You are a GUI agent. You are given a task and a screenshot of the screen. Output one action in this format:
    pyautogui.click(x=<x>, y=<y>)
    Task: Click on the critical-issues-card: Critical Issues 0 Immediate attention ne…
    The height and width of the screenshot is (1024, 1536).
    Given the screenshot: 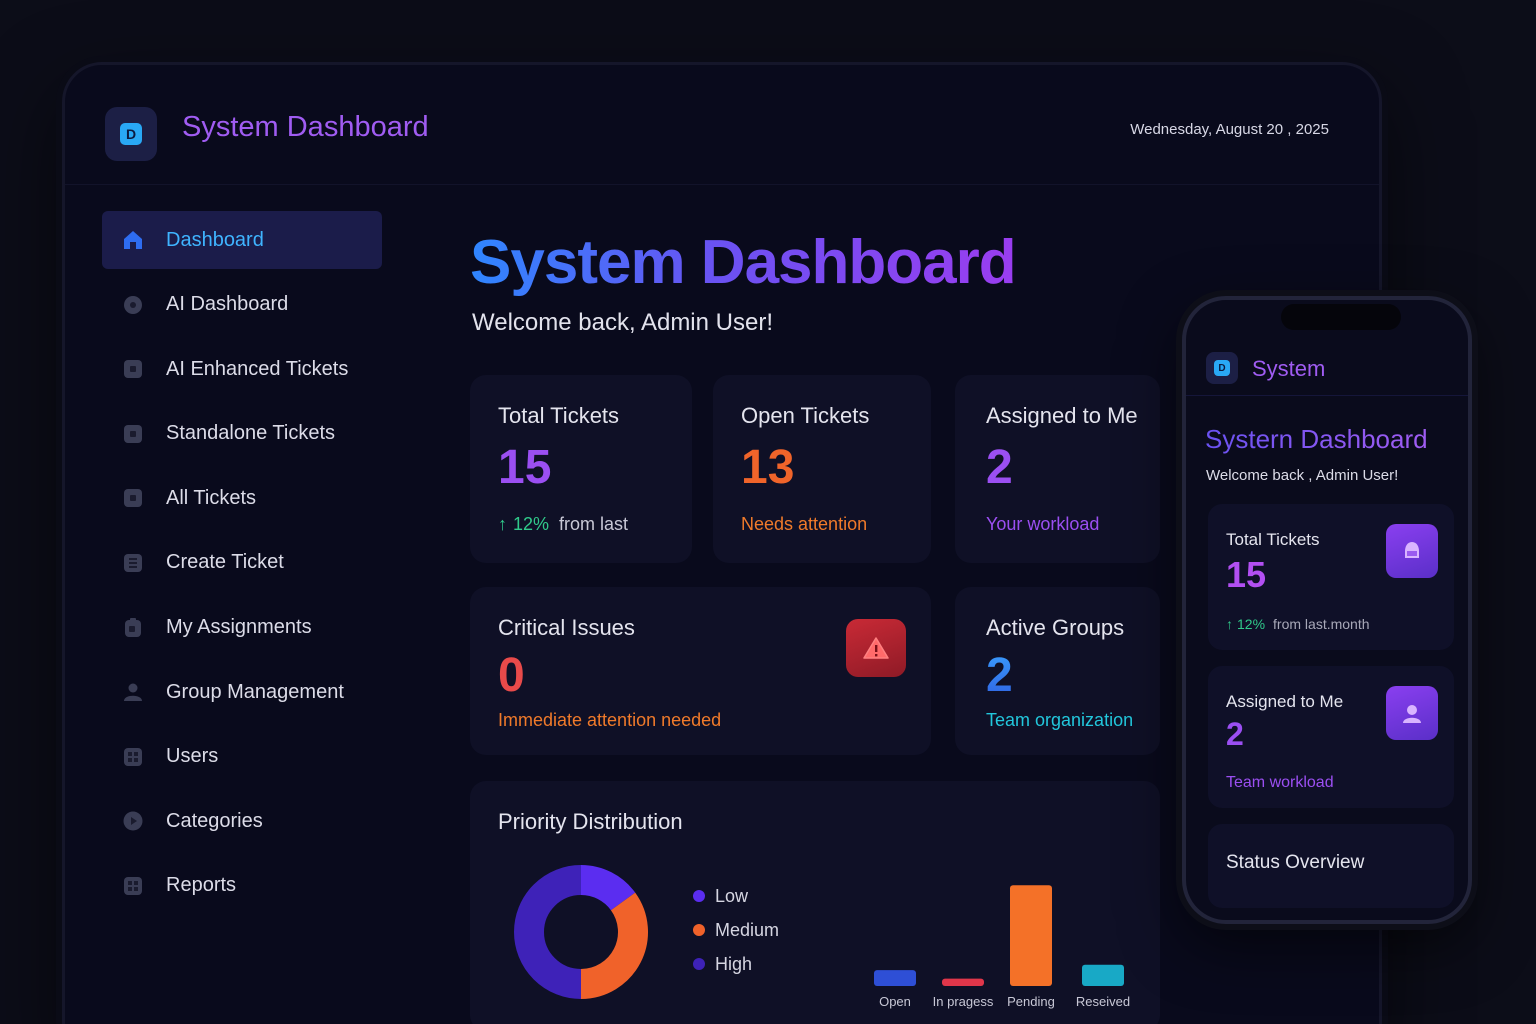 What is the action you would take?
    pyautogui.click(x=700, y=671)
    